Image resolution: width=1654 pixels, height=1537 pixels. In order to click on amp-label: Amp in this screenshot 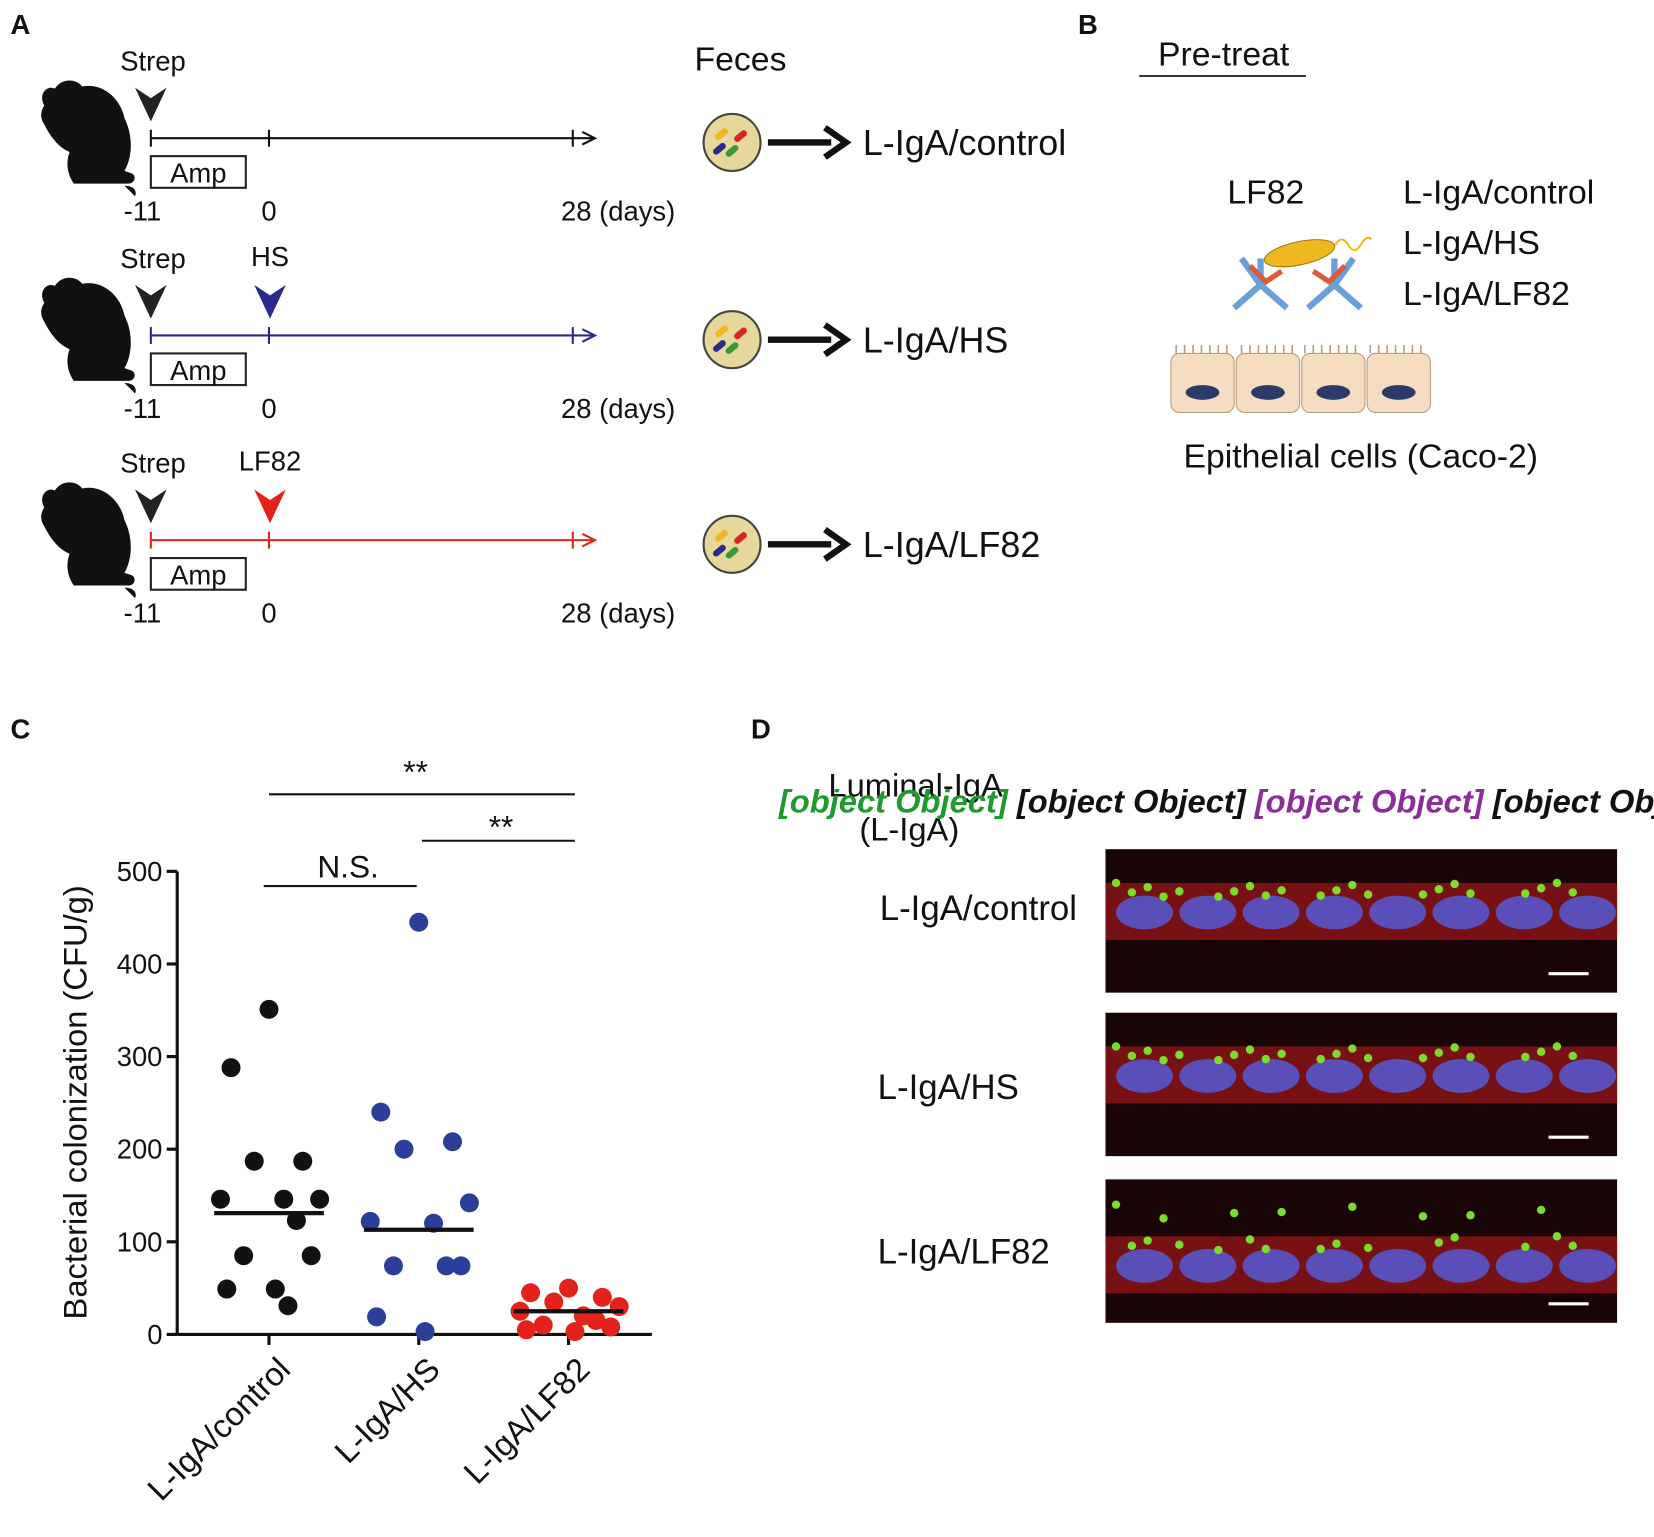, I will do `click(198, 574)`.